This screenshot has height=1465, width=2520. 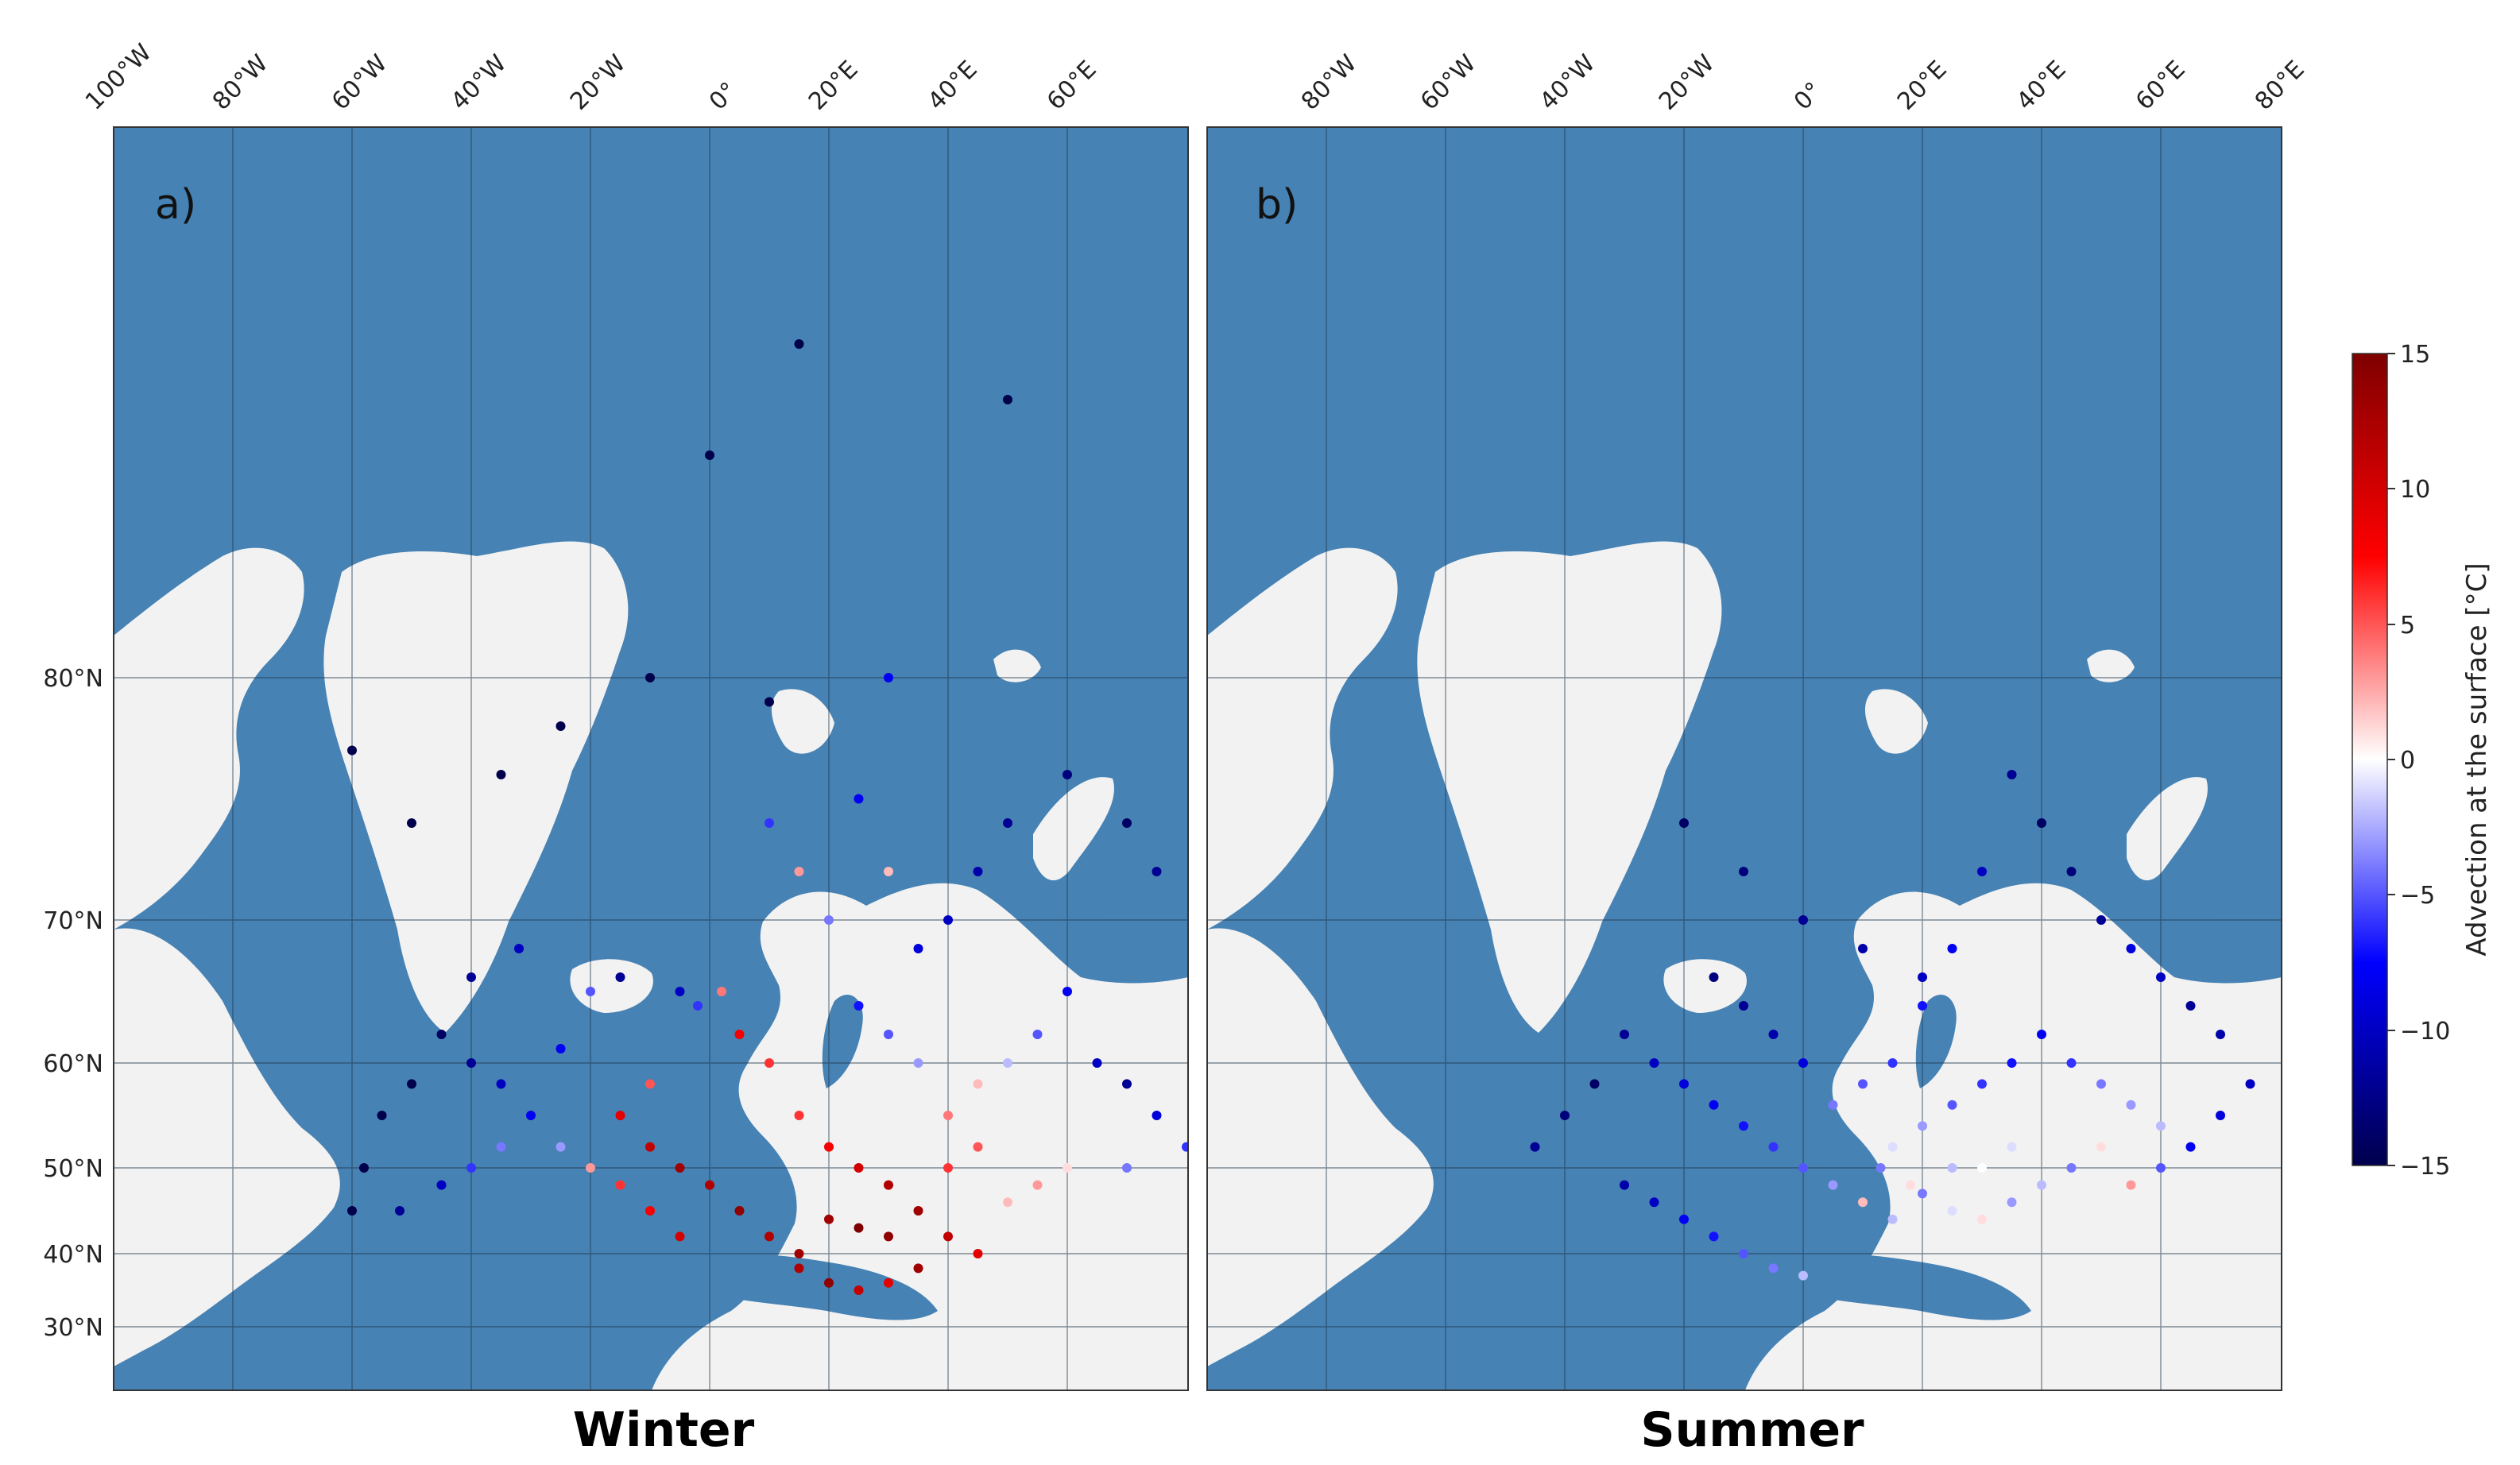 What do you see at coordinates (1320, 1147) in the screenshot?
I see `north-america-landmass` at bounding box center [1320, 1147].